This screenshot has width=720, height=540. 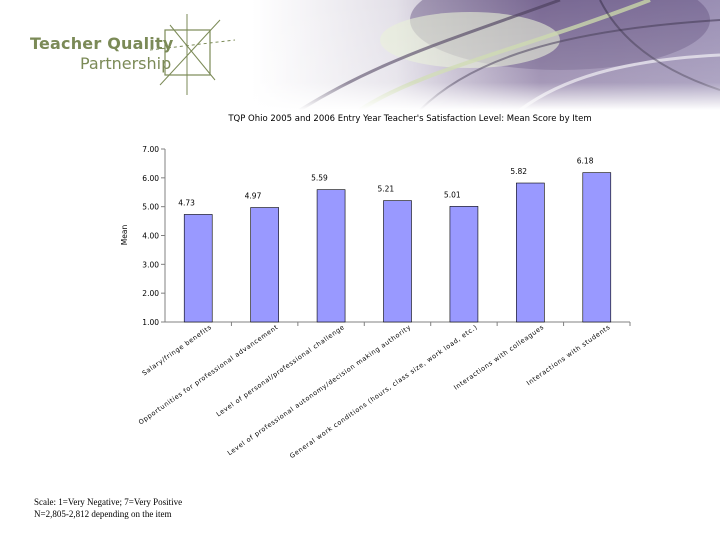 I want to click on logo: Teacher Quality Partnership, so click(x=101, y=53).